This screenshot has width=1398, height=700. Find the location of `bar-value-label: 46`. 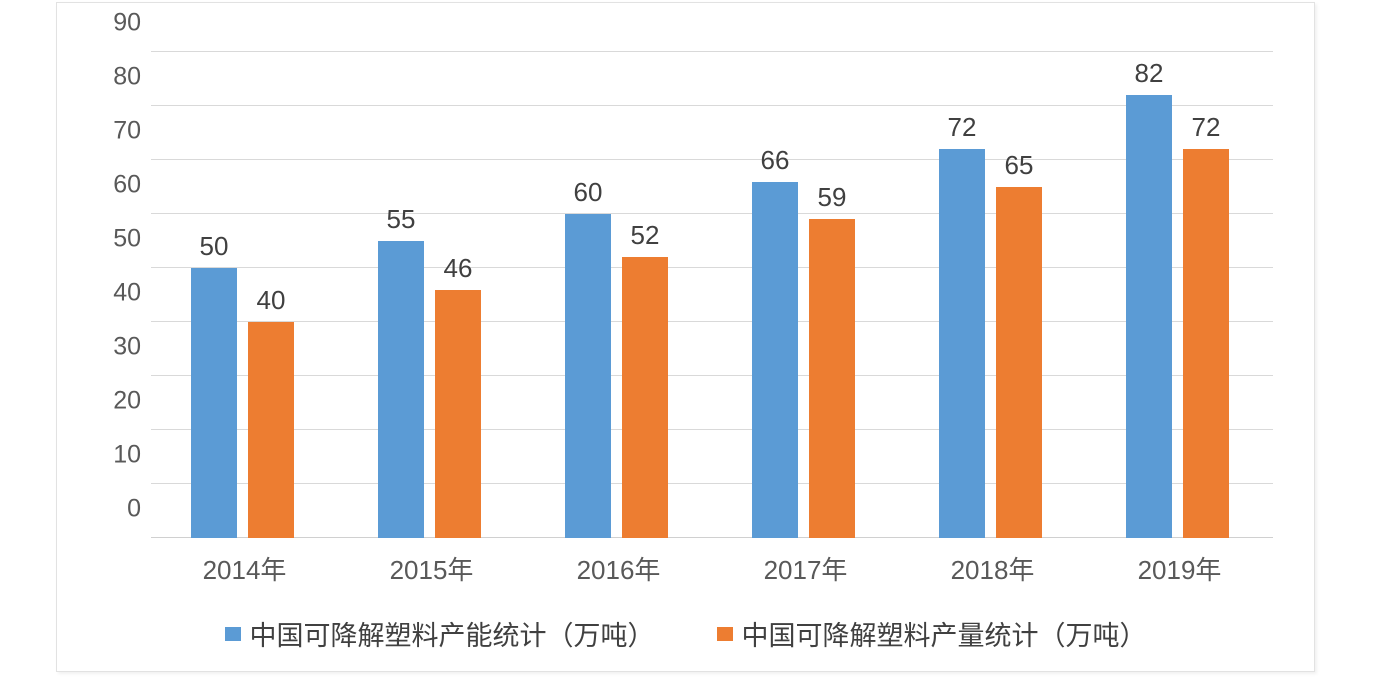

bar-value-label: 46 is located at coordinates (458, 267).